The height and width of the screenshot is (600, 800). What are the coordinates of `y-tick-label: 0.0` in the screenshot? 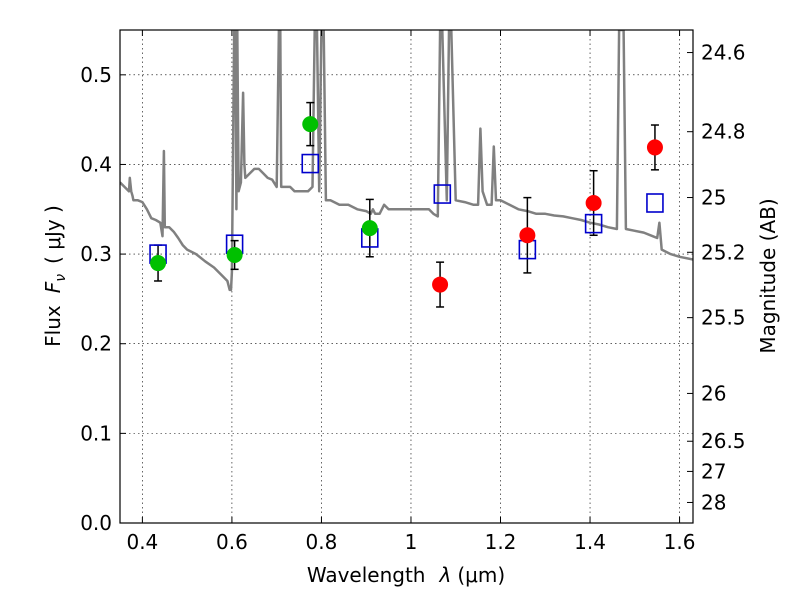 It's located at (96, 523).